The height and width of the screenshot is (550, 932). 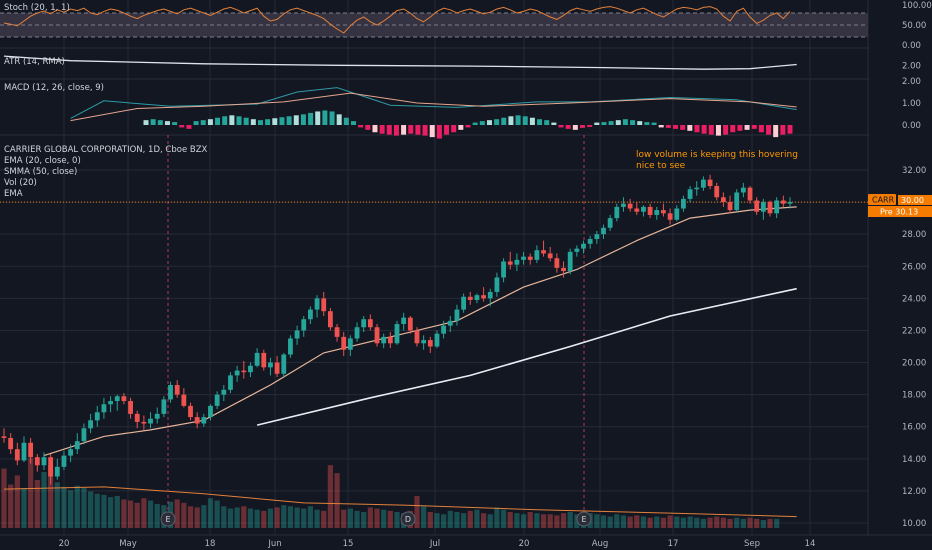 What do you see at coordinates (900, 211) in the screenshot?
I see `pre-price-tag` at bounding box center [900, 211].